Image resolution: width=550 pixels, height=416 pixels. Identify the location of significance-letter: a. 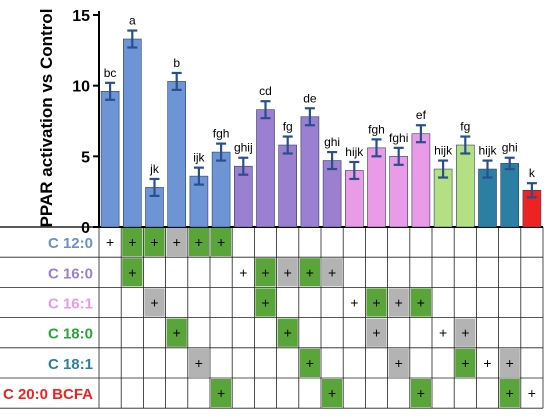
(132, 21).